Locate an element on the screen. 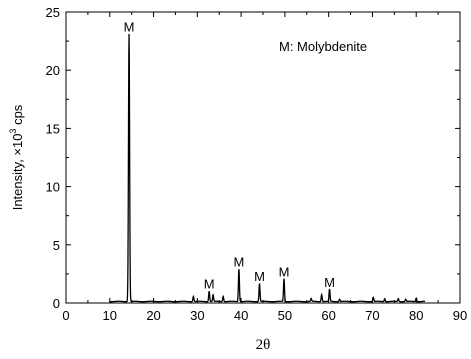 This screenshot has width=471, height=359. x-tick-label: 60 is located at coordinates (328, 315).